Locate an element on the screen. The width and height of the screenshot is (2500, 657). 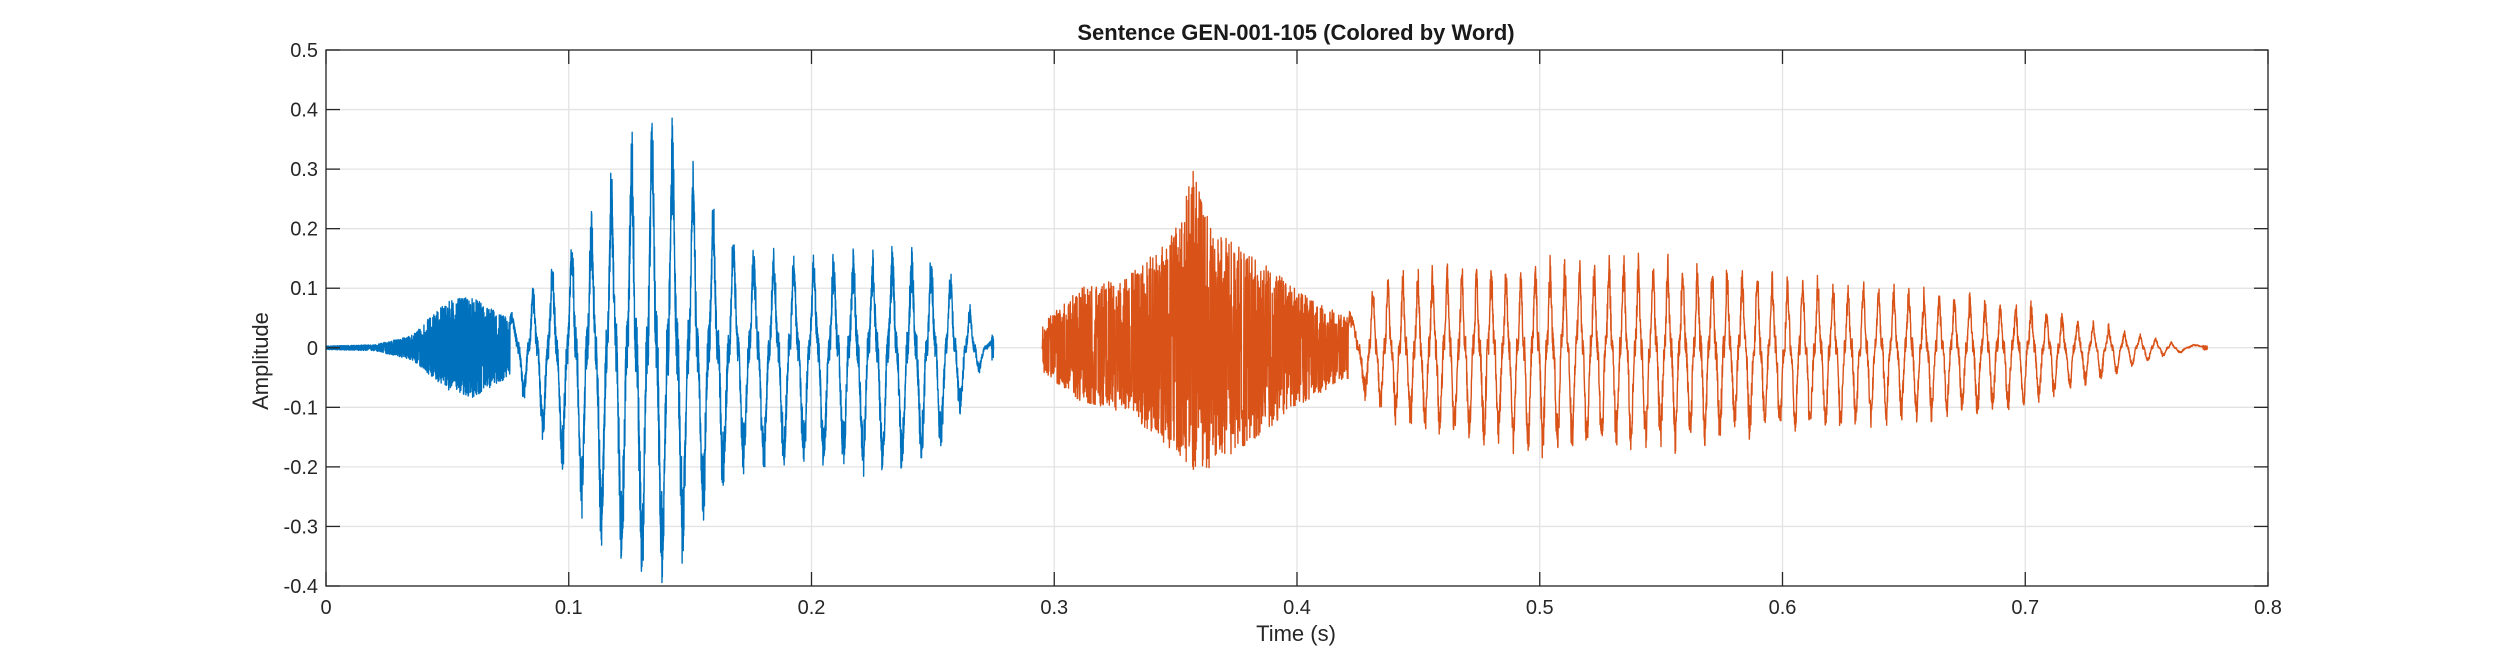
y-tick-label-4: 0 is located at coordinates (312, 349).